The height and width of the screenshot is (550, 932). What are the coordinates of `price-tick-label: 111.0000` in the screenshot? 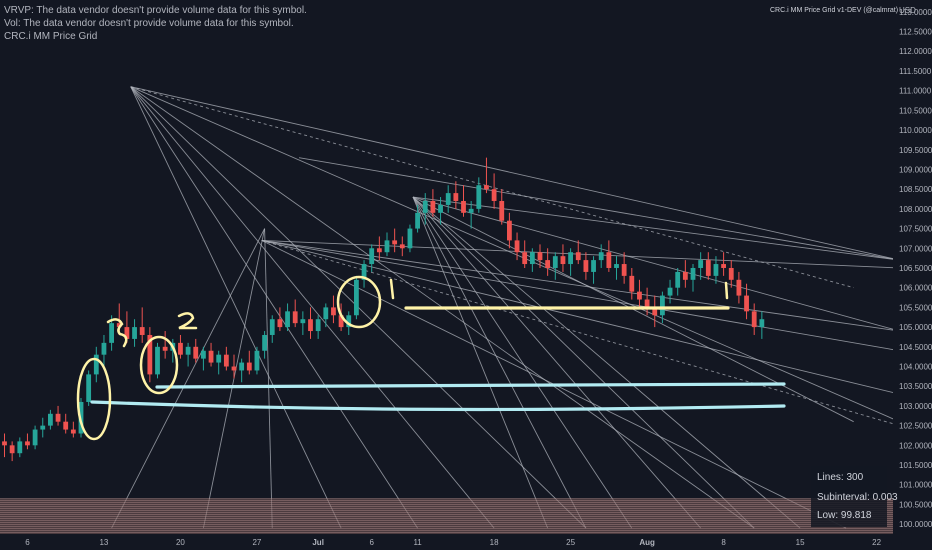 It's located at (915, 91).